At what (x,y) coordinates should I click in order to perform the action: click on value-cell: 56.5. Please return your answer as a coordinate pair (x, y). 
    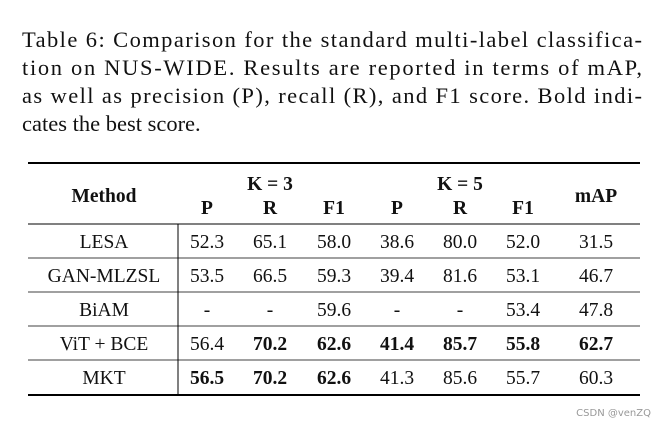
    Looking at the image, I should click on (207, 378).